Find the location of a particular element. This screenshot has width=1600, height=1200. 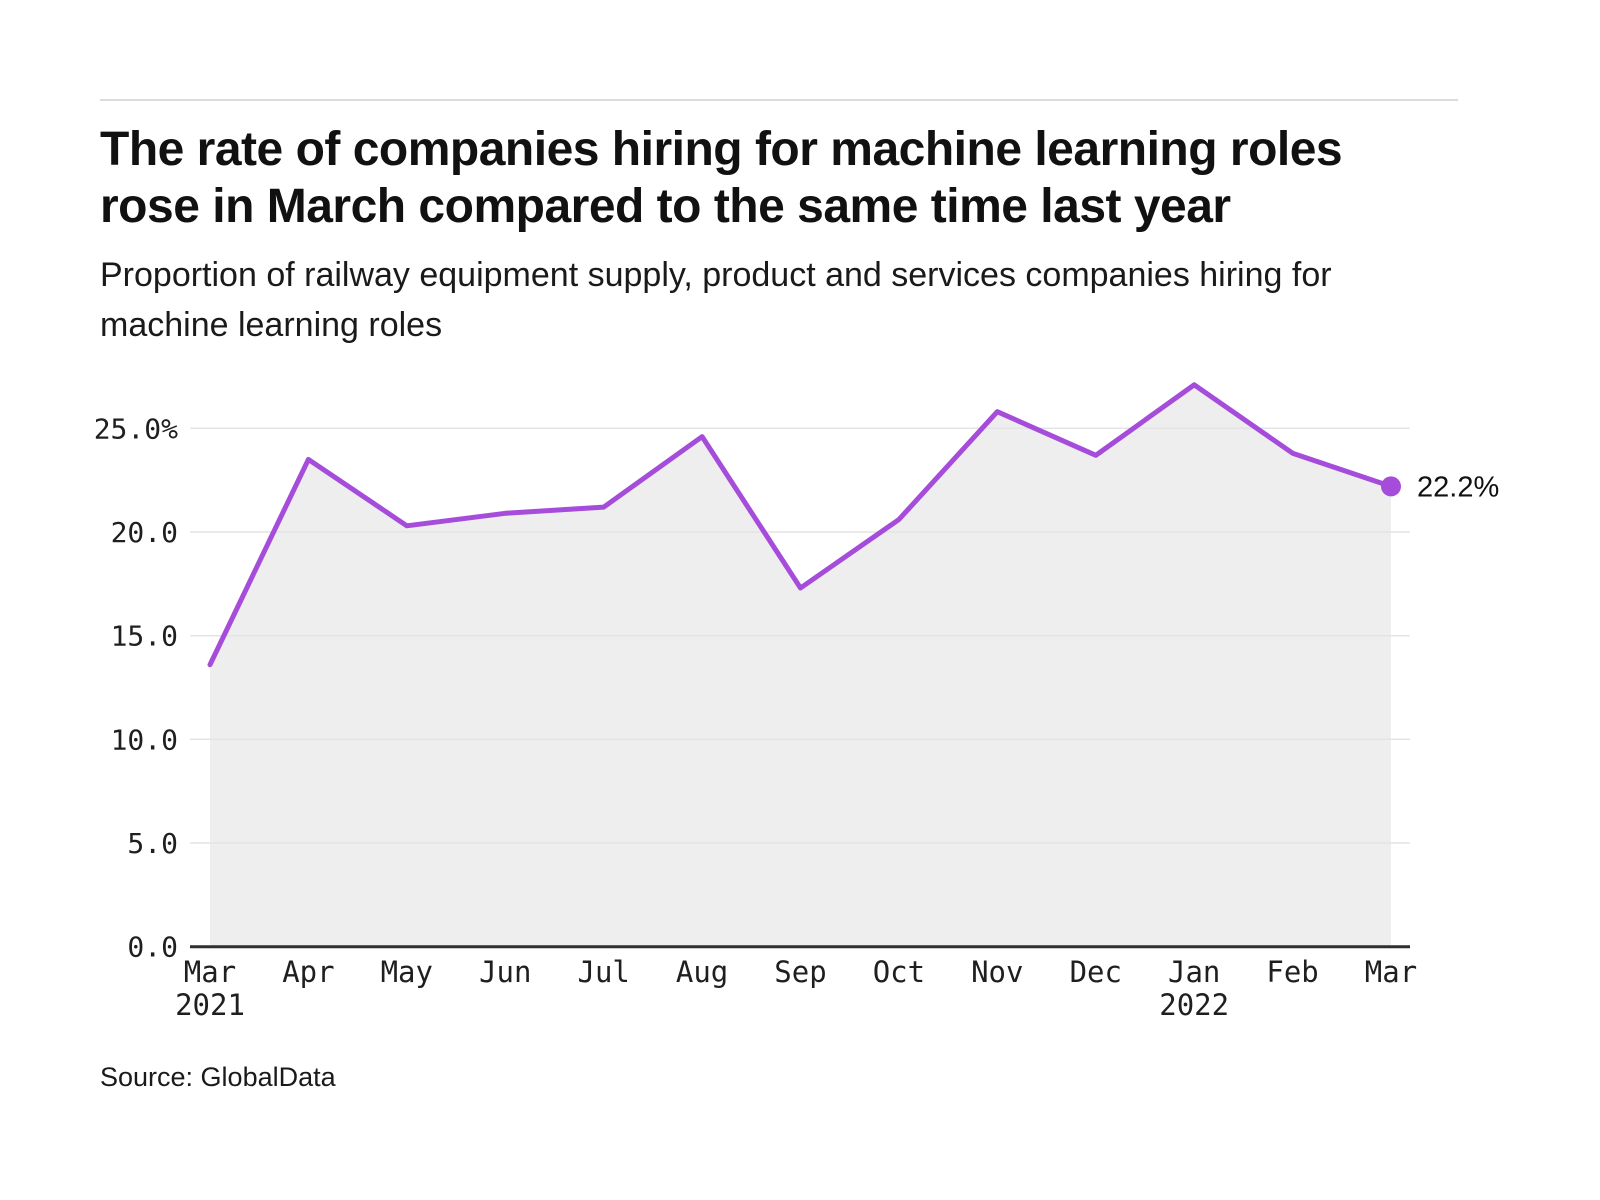

source-note: Source: GlobalData is located at coordinates (218, 1077).